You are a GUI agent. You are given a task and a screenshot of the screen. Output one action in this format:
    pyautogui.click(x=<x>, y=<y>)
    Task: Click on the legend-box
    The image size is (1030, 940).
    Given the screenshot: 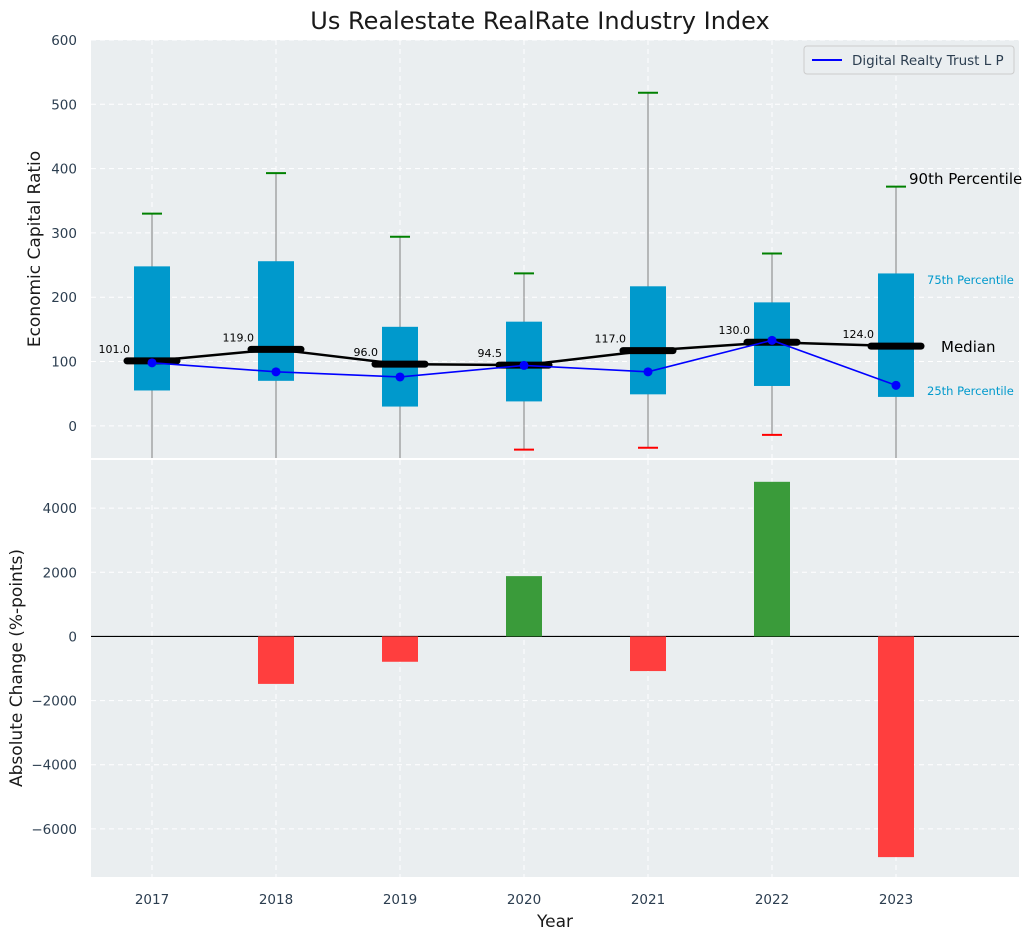 What is the action you would take?
    pyautogui.click(x=909, y=60)
    